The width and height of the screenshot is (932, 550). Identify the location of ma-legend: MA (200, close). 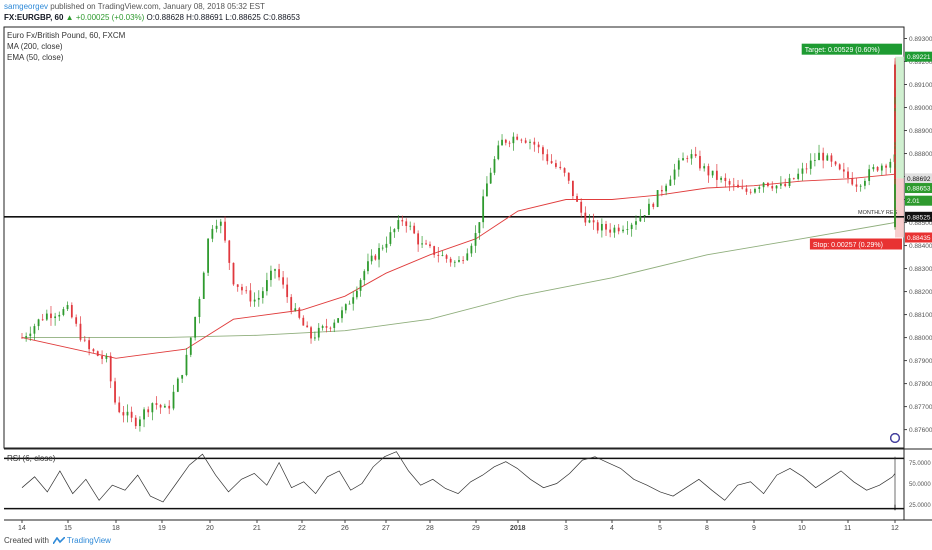
(35, 46).